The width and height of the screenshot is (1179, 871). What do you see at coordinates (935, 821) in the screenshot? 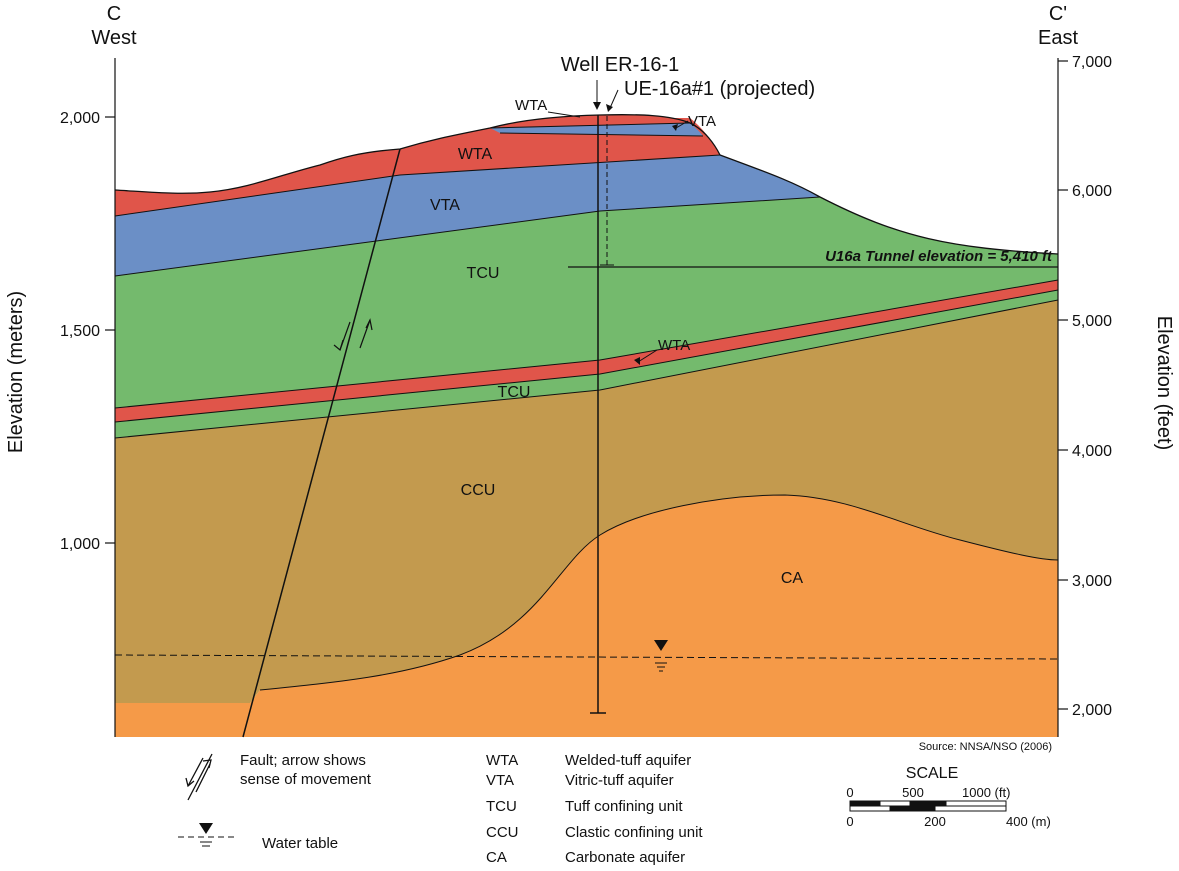
I see `scale-m-tick-200: 200` at bounding box center [935, 821].